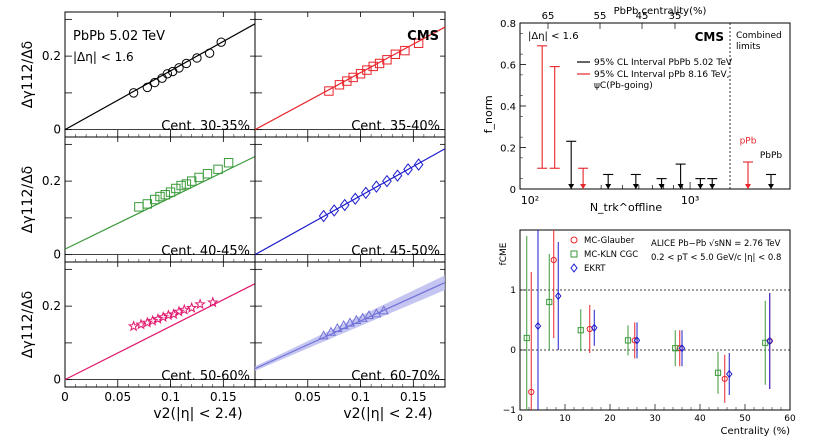 The width and height of the screenshot is (830, 445). What do you see at coordinates (748, 47) in the screenshot?
I see `combined-label: limits` at bounding box center [748, 47].